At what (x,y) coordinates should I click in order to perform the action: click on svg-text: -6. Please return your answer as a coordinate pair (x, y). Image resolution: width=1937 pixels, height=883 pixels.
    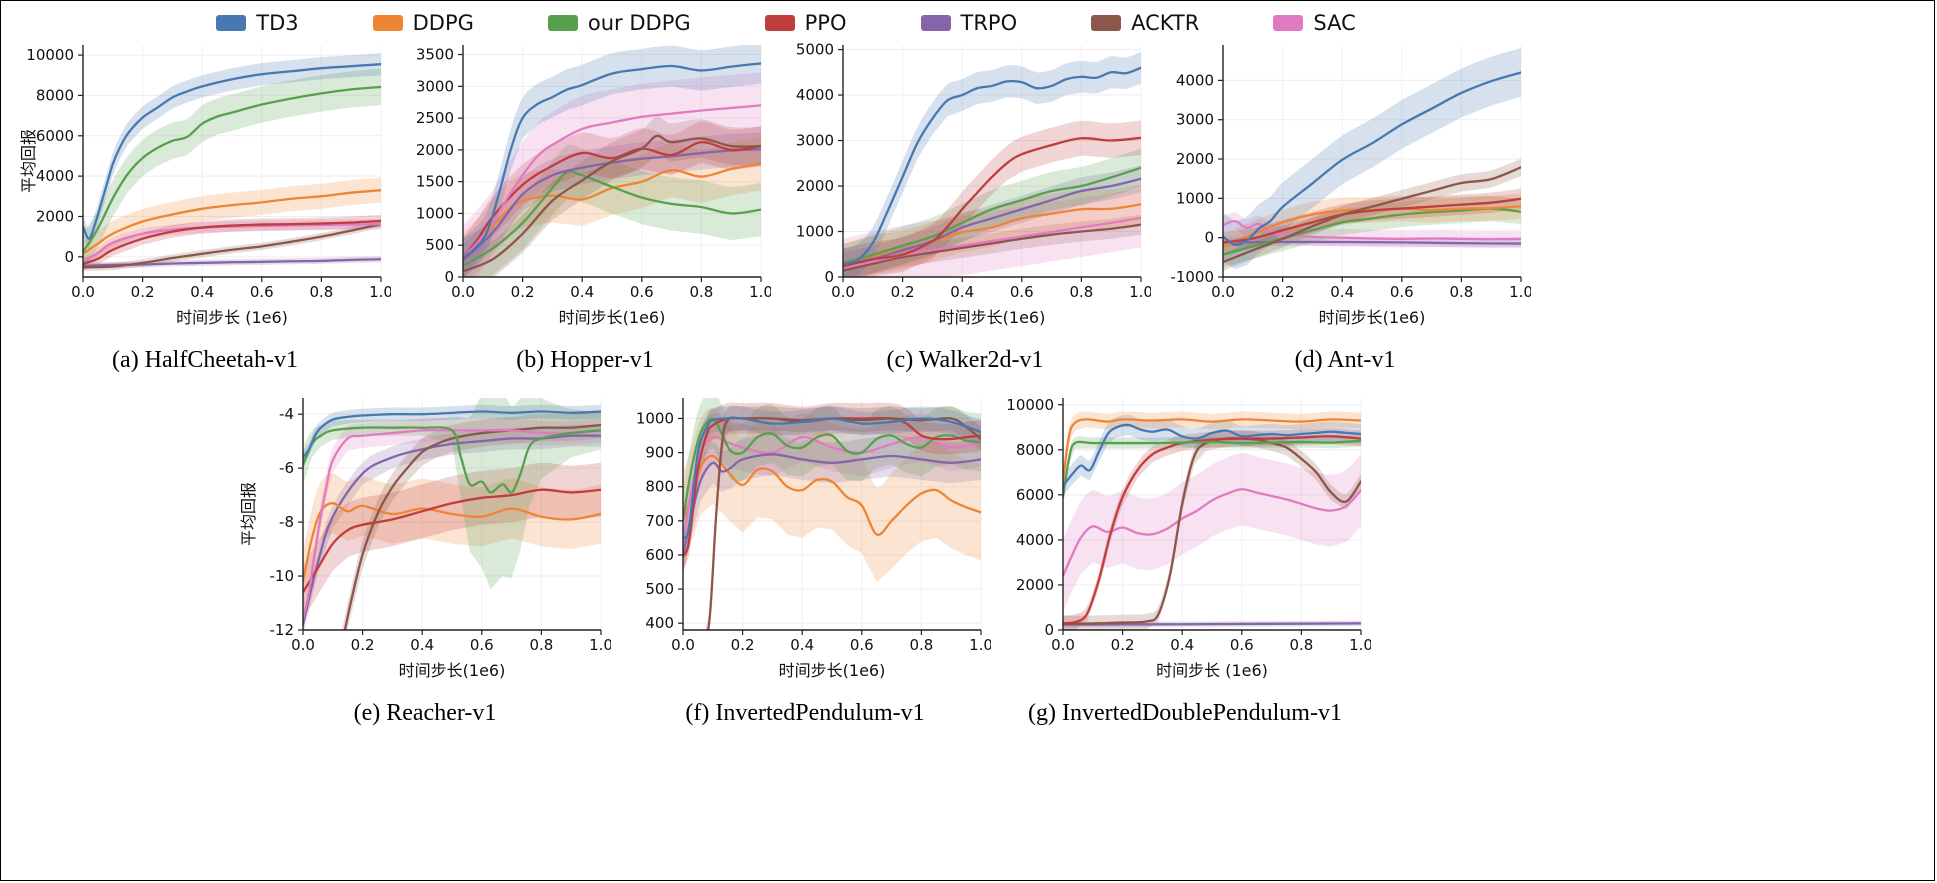
    Looking at the image, I should click on (286, 468).